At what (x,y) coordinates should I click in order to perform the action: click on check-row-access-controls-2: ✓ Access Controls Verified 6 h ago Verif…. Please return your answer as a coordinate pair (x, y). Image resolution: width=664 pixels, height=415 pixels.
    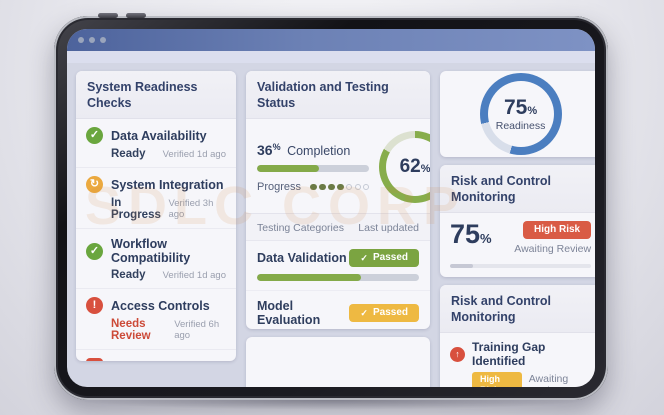
    Looking at the image, I should click on (156, 355).